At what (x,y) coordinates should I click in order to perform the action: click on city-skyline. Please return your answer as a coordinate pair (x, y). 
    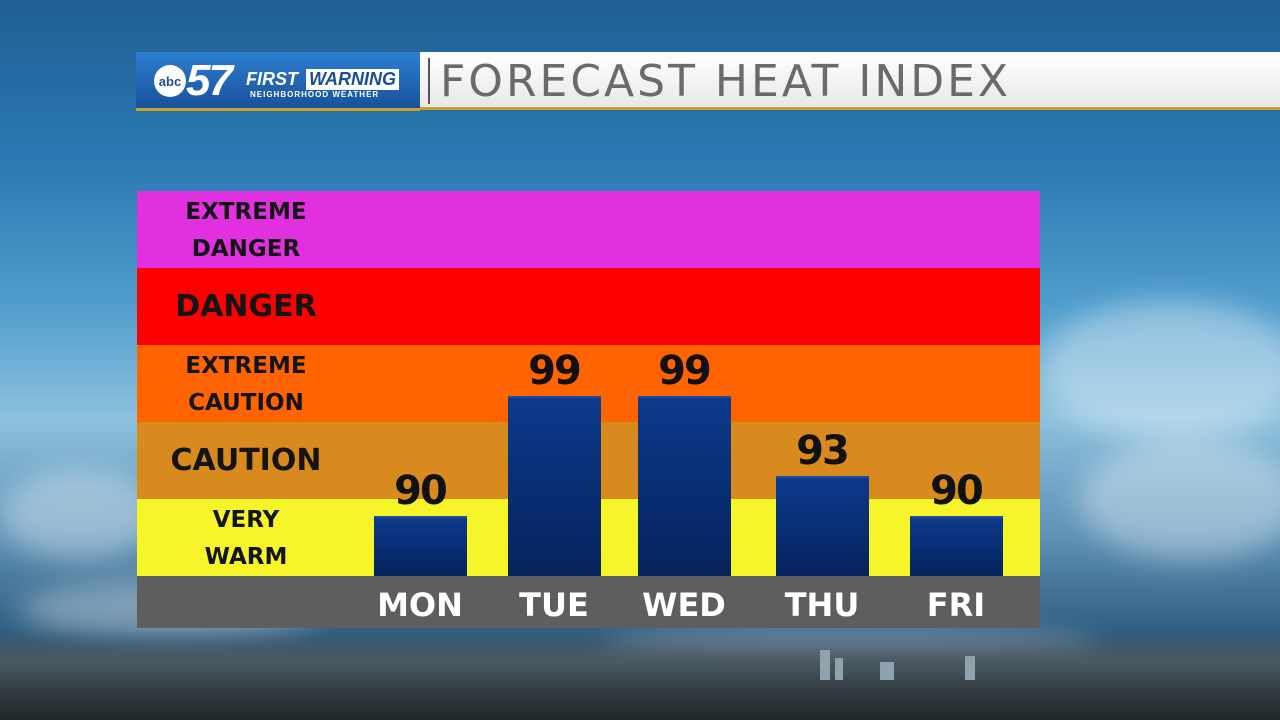
    Looking at the image, I should click on (640, 675).